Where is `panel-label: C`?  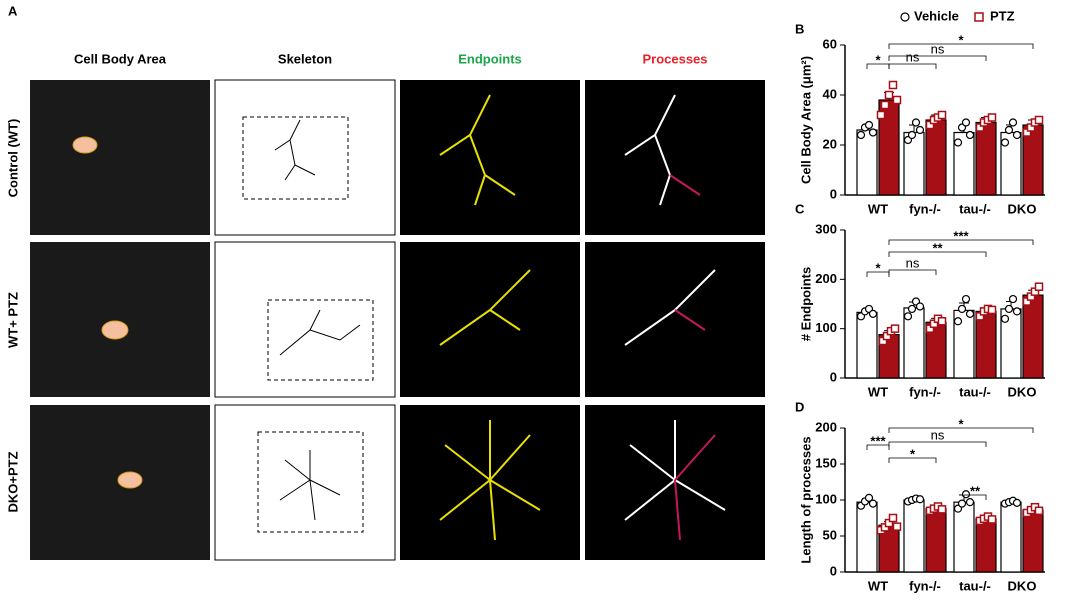
panel-label: C is located at coordinates (800, 208).